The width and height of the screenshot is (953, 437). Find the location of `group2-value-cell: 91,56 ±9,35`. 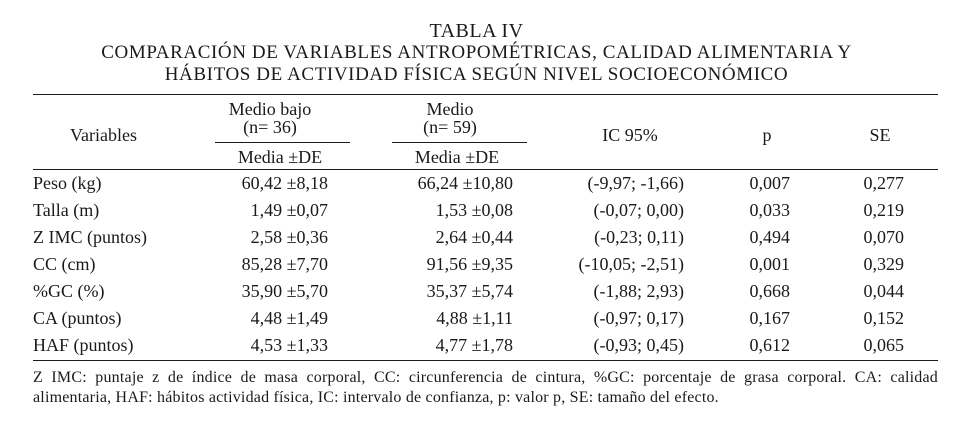

group2-value-cell: 91,56 ±9,35 is located at coordinates (469, 264).